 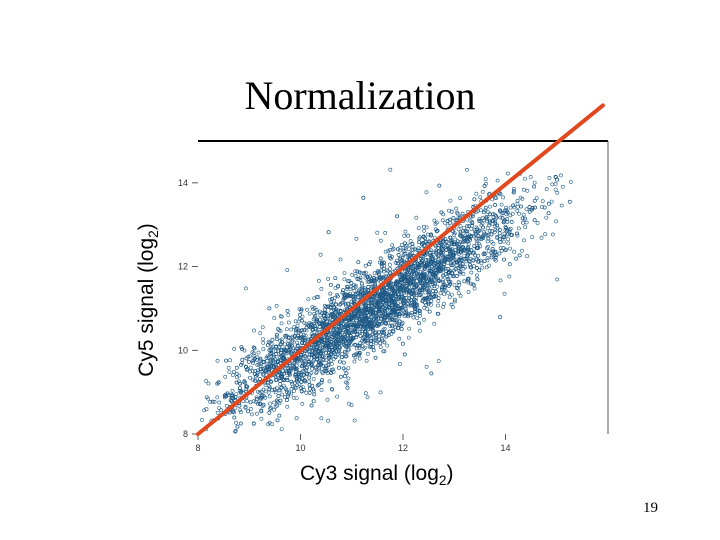 I want to click on y-axis-label: Cy5 signal (log2), so click(x=148, y=300).